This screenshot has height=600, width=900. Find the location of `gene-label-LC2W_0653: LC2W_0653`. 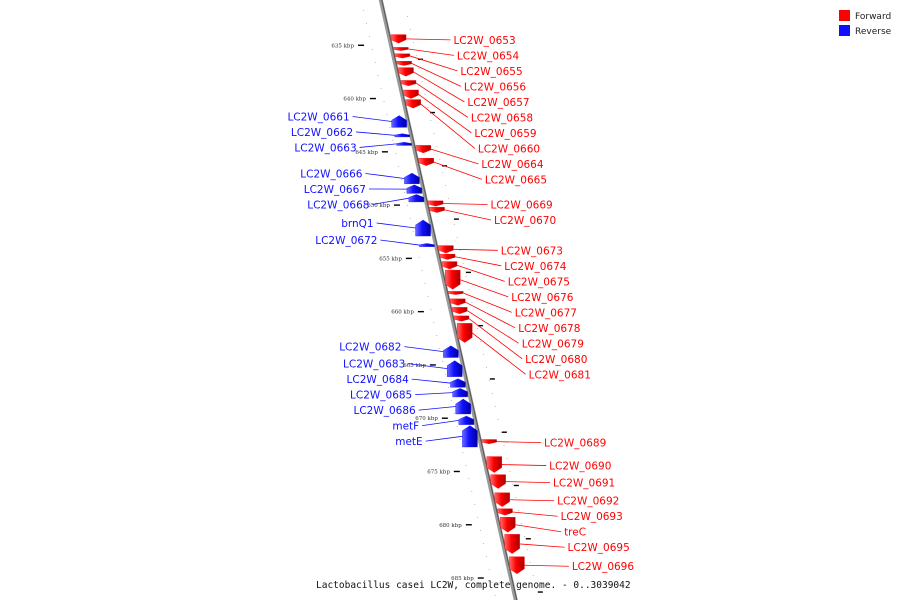

gene-label-LC2W_0653: LC2W_0653 is located at coordinates (484, 41).